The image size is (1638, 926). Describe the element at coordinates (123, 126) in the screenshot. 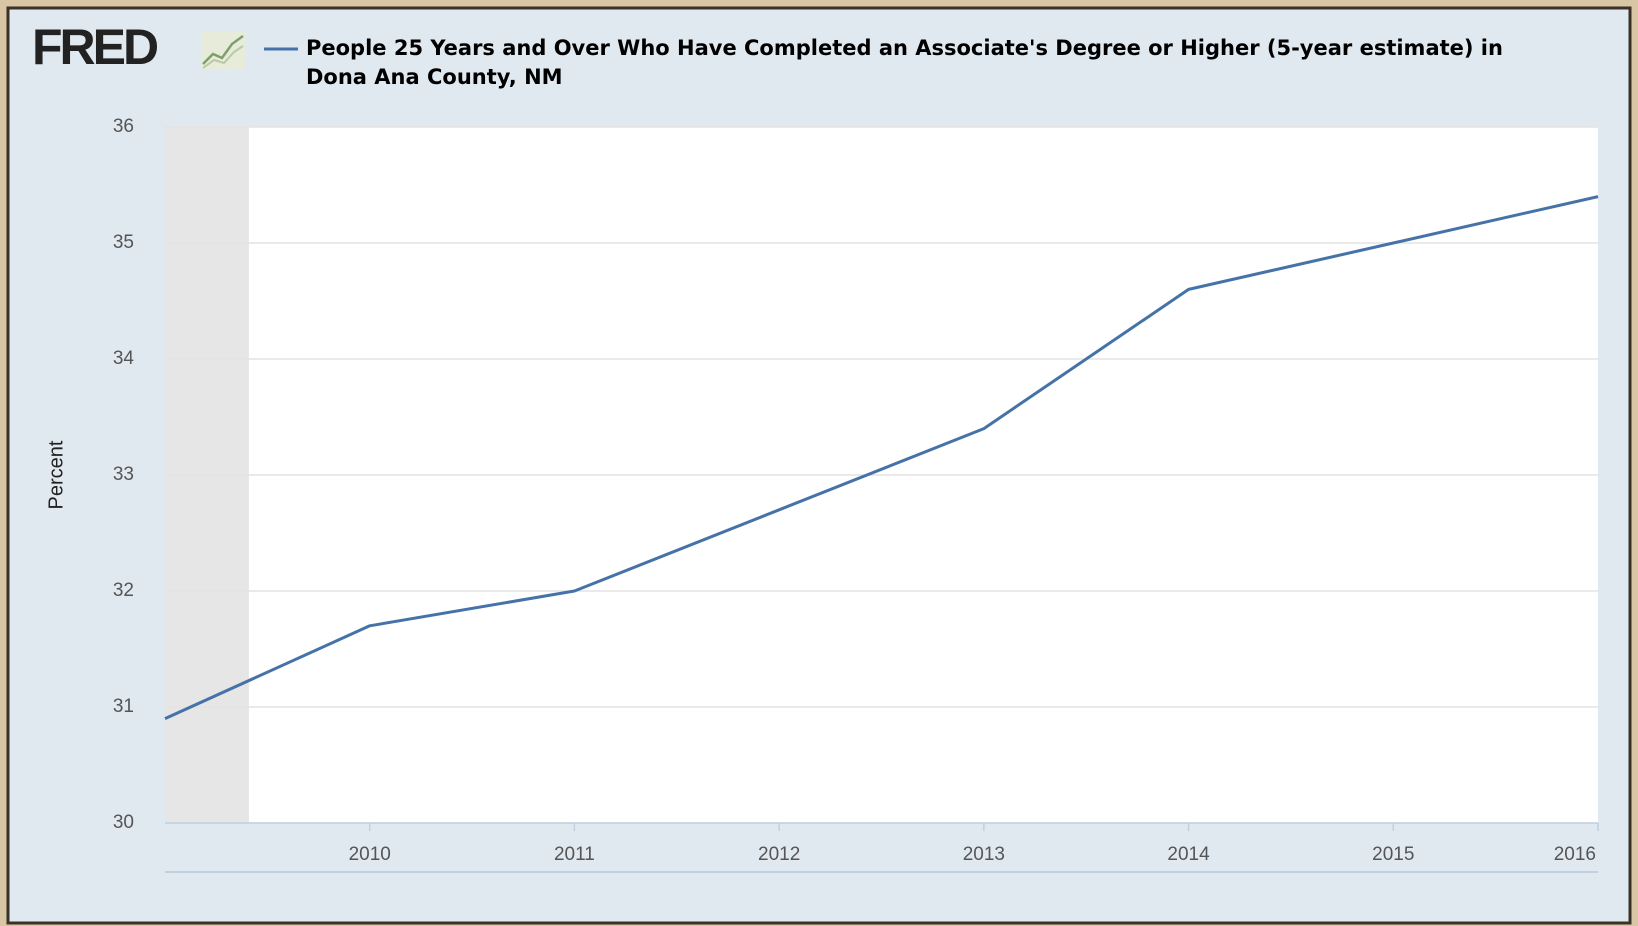

I see `y-tick-label: 36` at that location.